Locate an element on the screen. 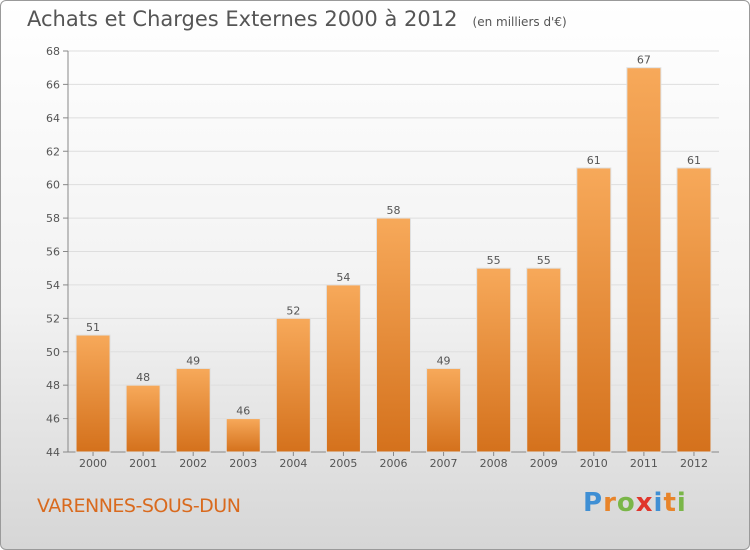 This screenshot has height=550, width=750. data-label: 58 is located at coordinates (394, 210).